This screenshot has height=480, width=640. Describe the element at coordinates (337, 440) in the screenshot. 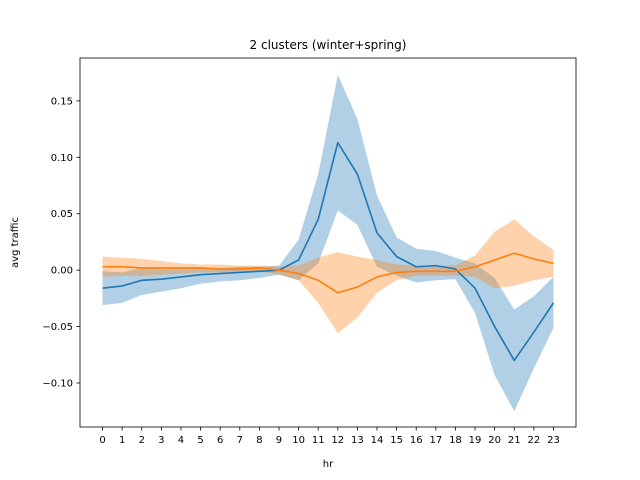

I see `x-tick-label: 12` at that location.